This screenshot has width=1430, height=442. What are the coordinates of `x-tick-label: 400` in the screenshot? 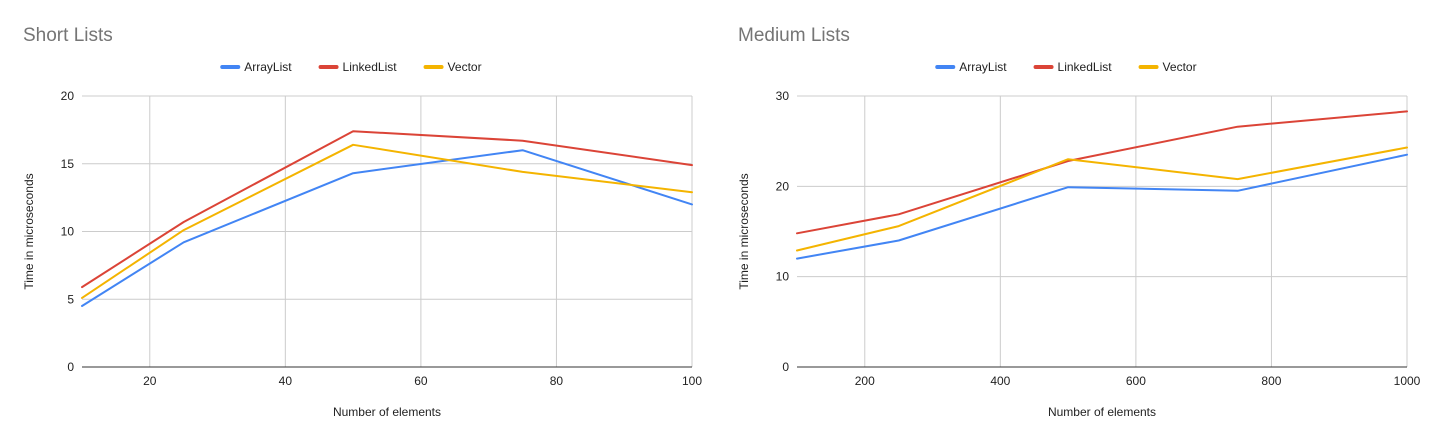 It's located at (1000, 381).